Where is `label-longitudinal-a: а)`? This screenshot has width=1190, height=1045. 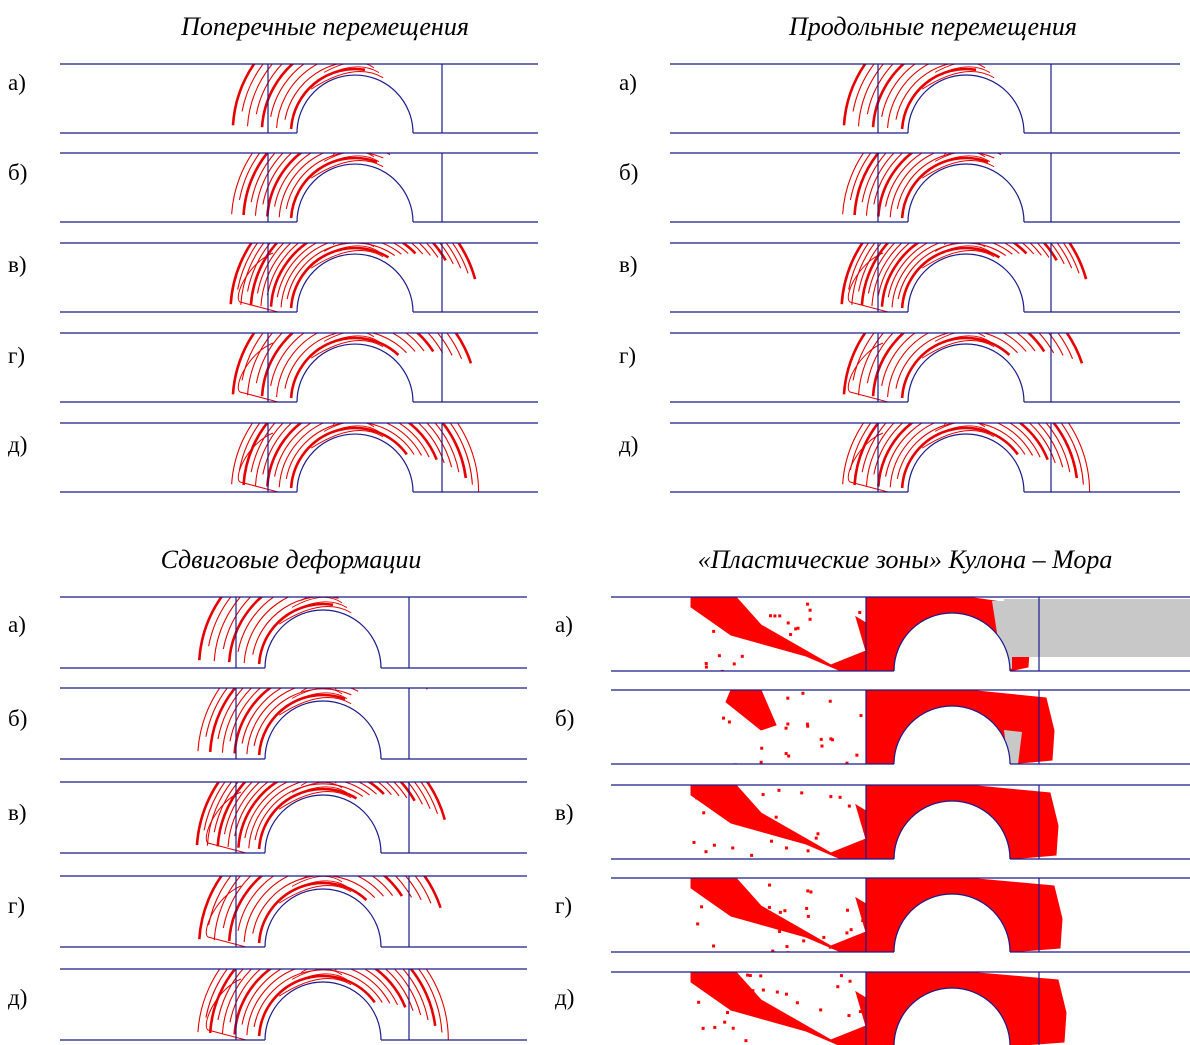
label-longitudinal-a: а) is located at coordinates (628, 82).